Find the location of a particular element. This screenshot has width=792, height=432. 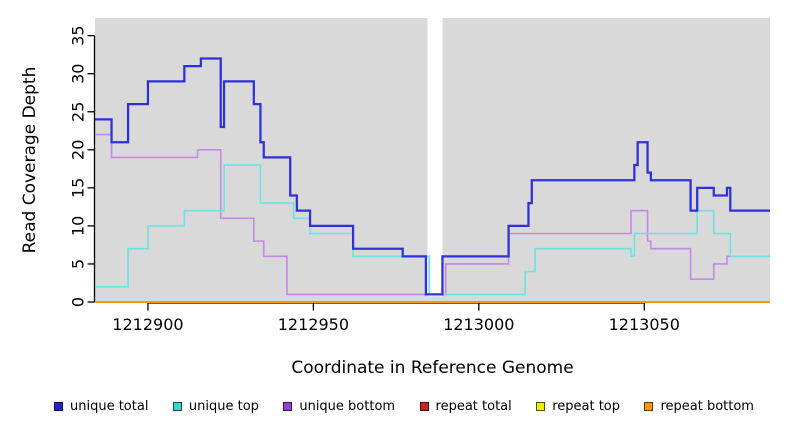

x-tick-label: 1212900 is located at coordinates (147, 324).